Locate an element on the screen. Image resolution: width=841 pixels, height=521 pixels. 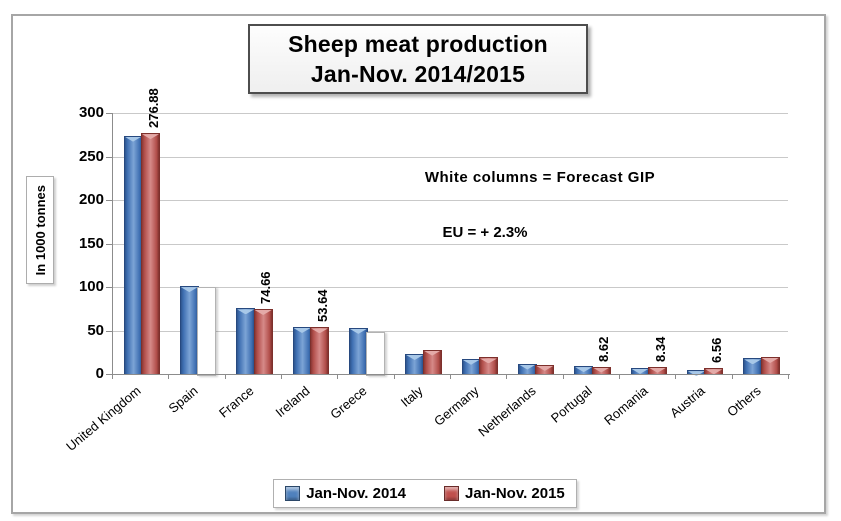
bar-2015-united-kingdom is located at coordinates (150, 254).